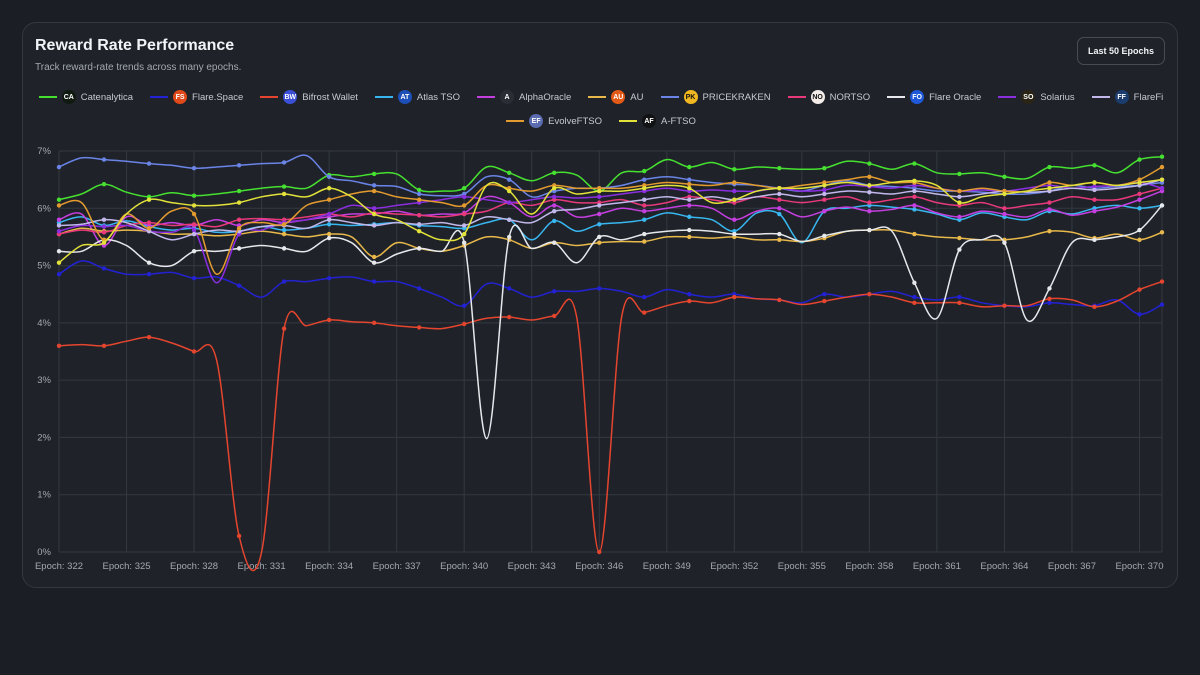  I want to click on legend-item: FO Flare Oracle, so click(934, 97).